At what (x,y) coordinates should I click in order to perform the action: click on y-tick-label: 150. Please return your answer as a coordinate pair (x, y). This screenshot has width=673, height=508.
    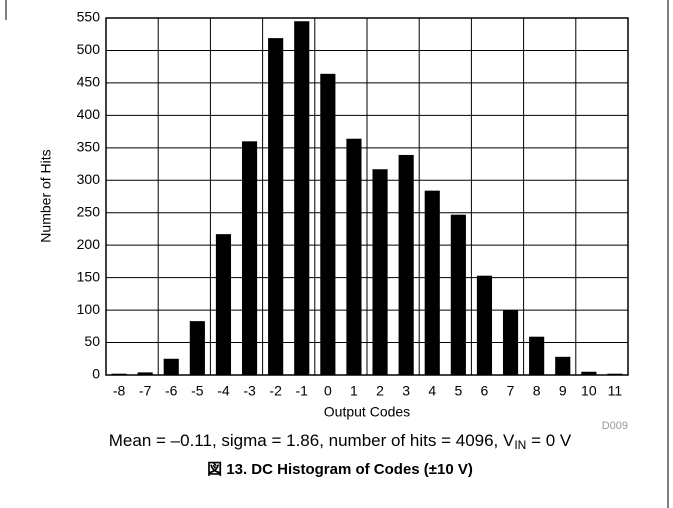
    Looking at the image, I should click on (89, 276).